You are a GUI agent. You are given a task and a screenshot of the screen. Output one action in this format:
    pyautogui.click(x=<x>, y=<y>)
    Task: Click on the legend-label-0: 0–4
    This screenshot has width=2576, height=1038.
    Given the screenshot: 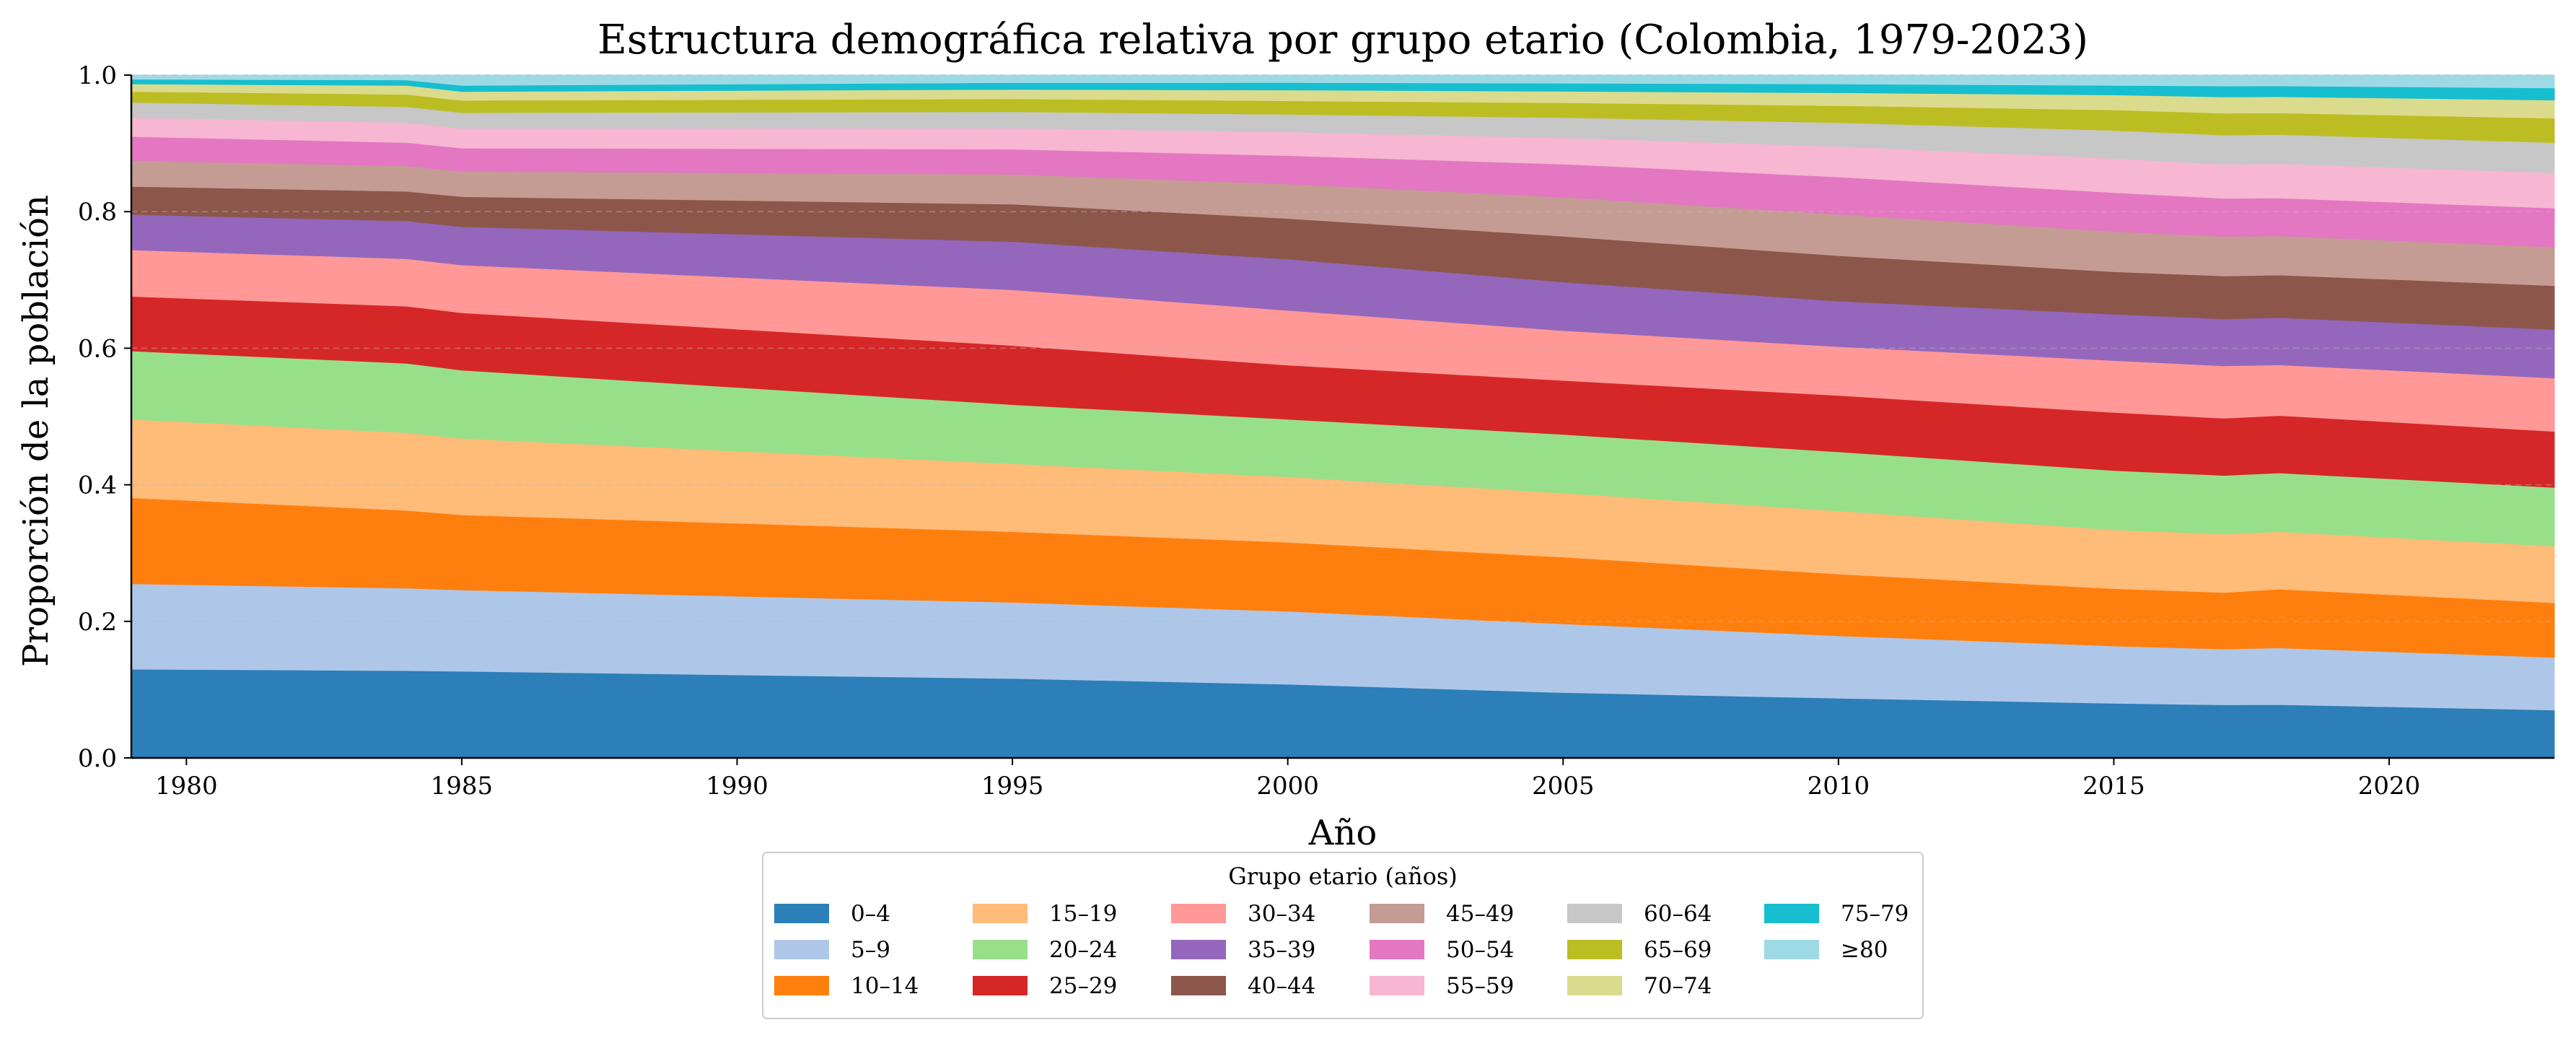 What is the action you would take?
    pyautogui.click(x=871, y=914)
    